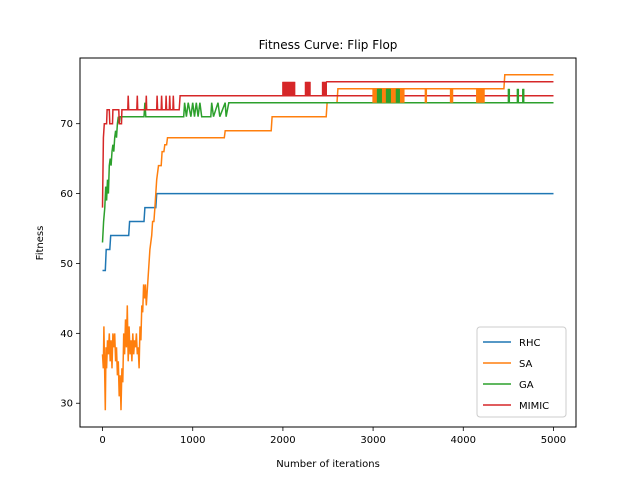  What do you see at coordinates (332, 436) in the screenshot?
I see `x-axis: 0 1000 2000 3000 4000 5000` at bounding box center [332, 436].